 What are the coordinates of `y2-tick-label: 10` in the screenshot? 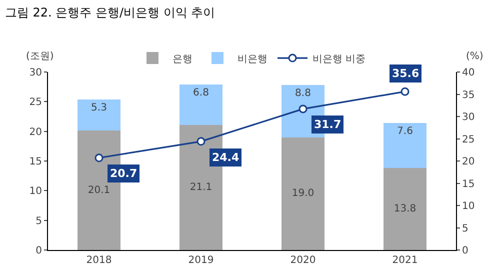 It's located at (468, 206).